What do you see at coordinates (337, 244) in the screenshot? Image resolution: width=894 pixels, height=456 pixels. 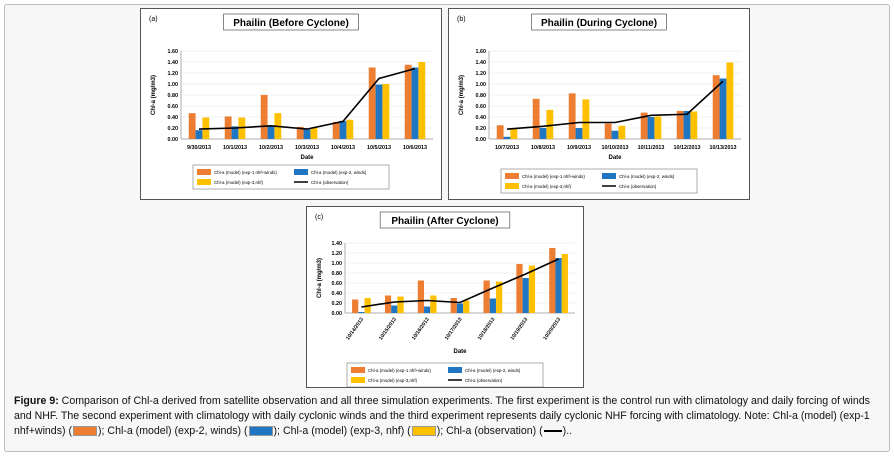 I see `y-tick-label: 1.40` at bounding box center [337, 244].